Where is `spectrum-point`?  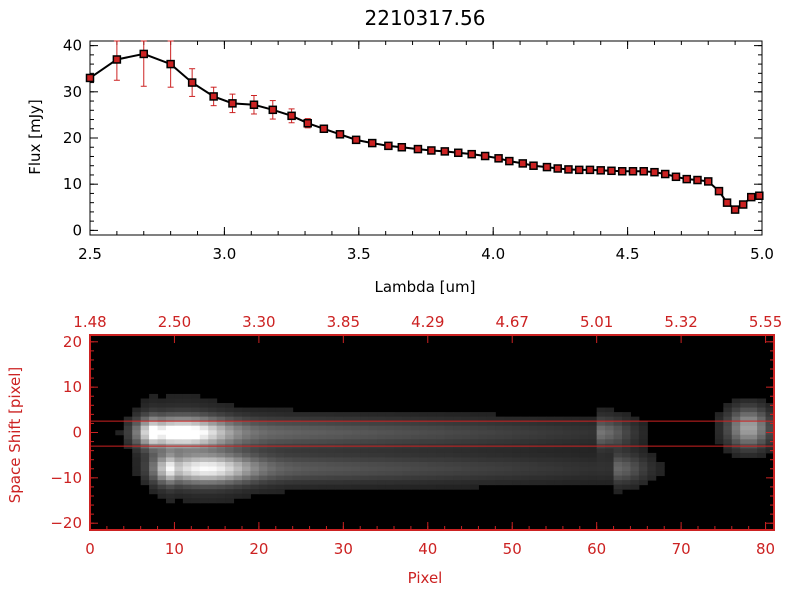 spectrum-point is located at coordinates (509, 161).